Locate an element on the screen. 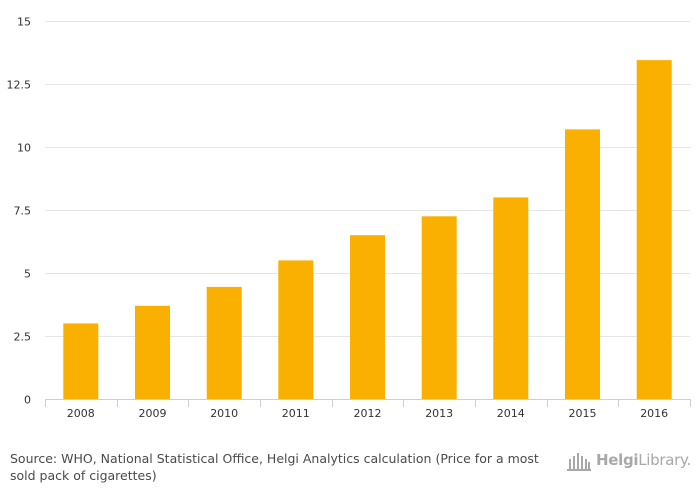 The image size is (700, 500). x-axis: 2008 2009 2010 2011 2012 2013 2014 2015 2016 is located at coordinates (368, 409).